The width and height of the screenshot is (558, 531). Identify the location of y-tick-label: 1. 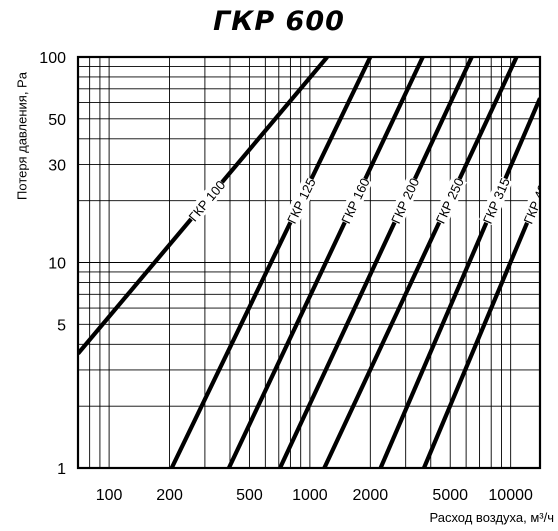
(61, 469).